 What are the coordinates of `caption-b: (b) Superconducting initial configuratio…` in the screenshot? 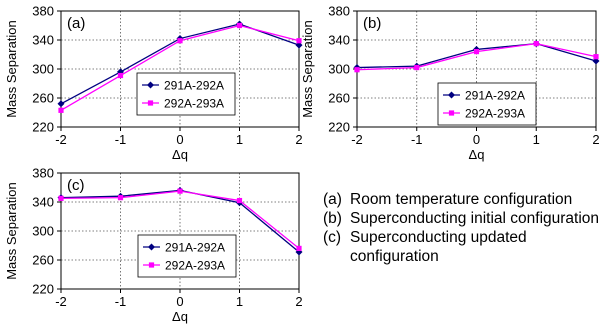 It's located at (463, 218).